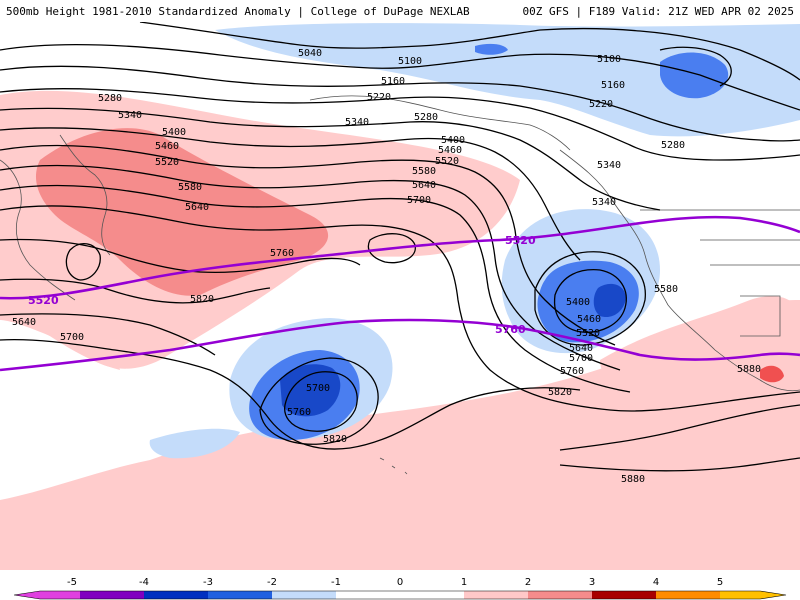 The width and height of the screenshot is (800, 600). Describe the element at coordinates (43, 300) in the screenshot. I see `label-5520-highlight-west: 5520` at that location.